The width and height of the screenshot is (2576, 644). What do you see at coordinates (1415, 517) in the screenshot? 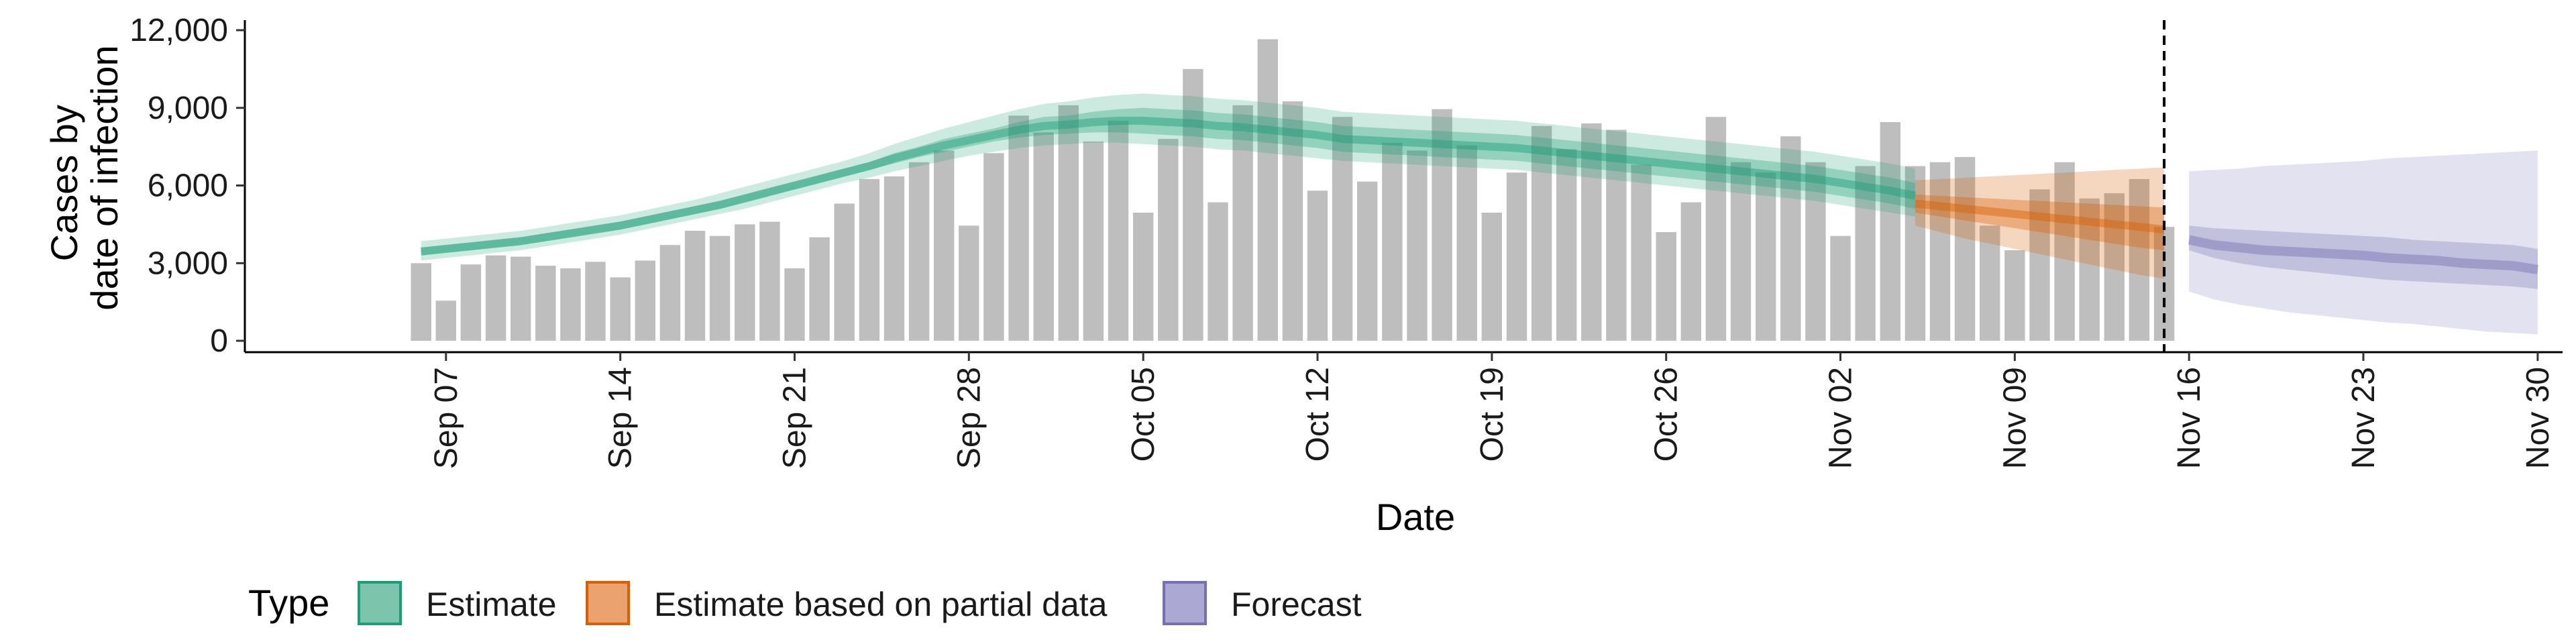
I see `x-axis-title: Date` at bounding box center [1415, 517].